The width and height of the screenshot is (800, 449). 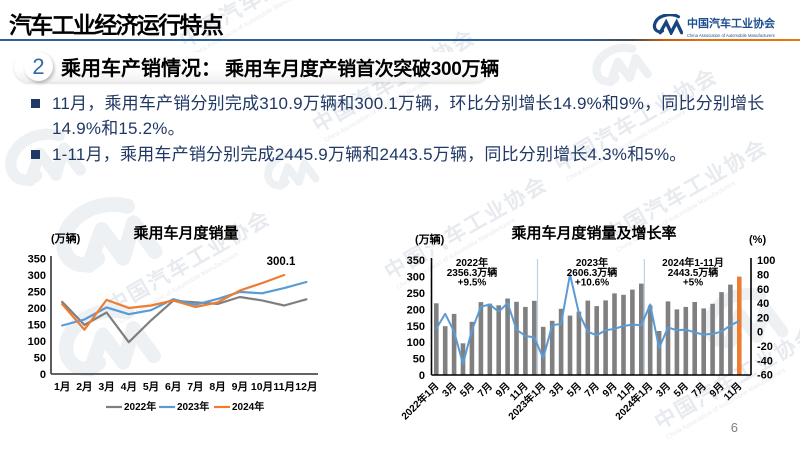 What do you see at coordinates (306, 387) in the screenshot?
I see `svg-text: 12月` at bounding box center [306, 387].